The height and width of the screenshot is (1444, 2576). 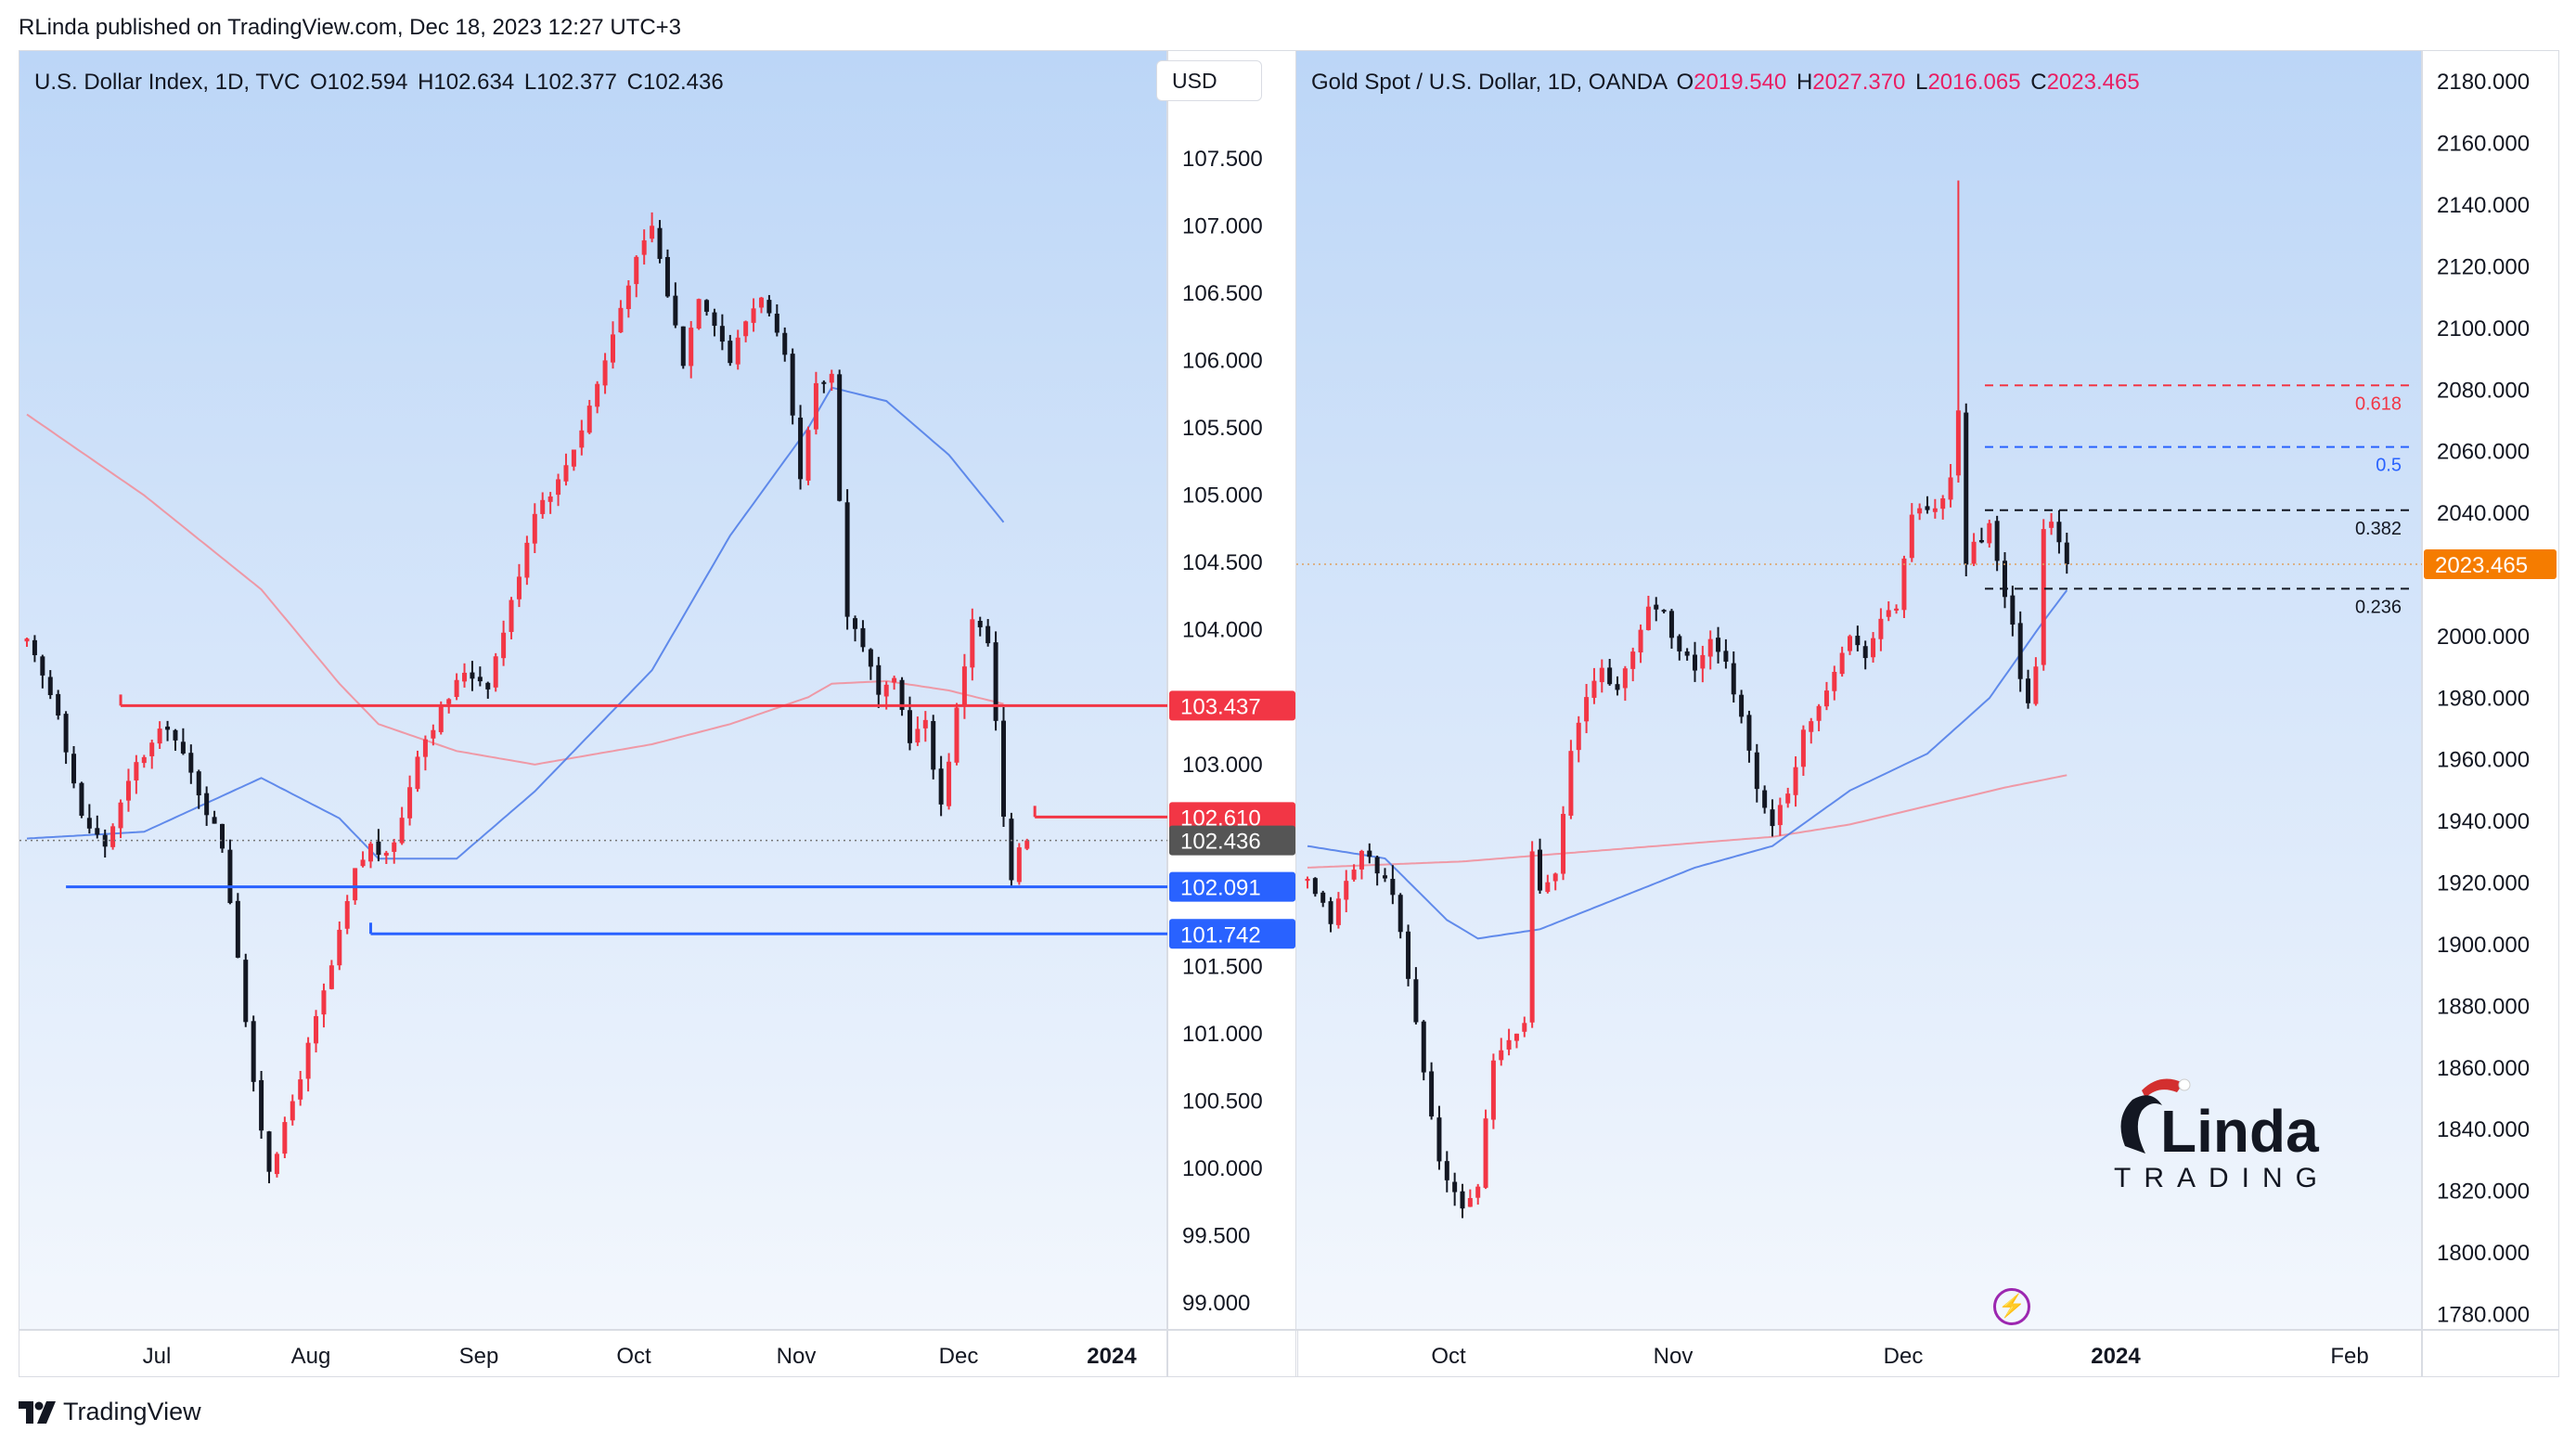 I want to click on x-tick-label: Jul, so click(x=157, y=1356).